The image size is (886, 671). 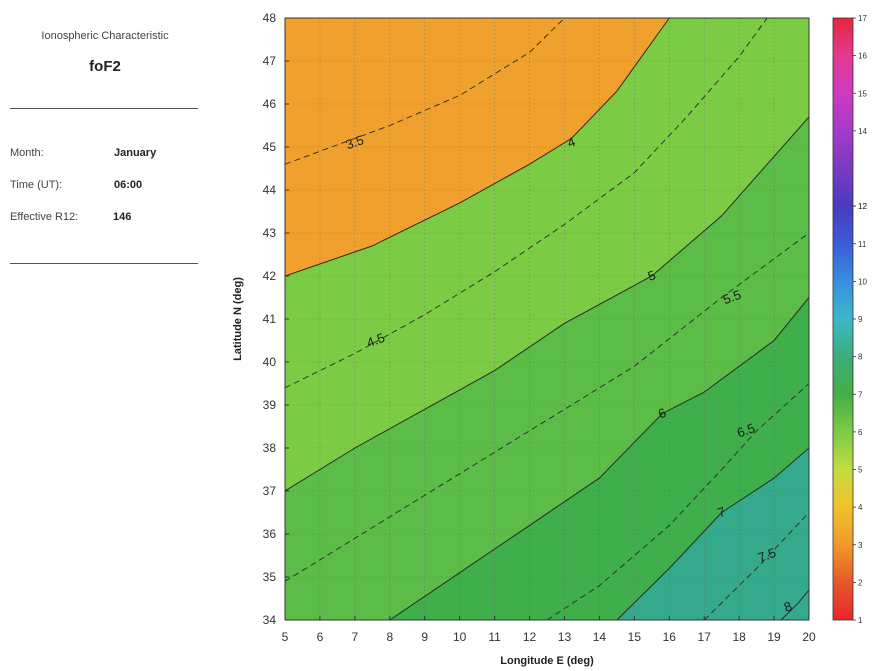 I want to click on contour-label: 7, so click(x=722, y=512).